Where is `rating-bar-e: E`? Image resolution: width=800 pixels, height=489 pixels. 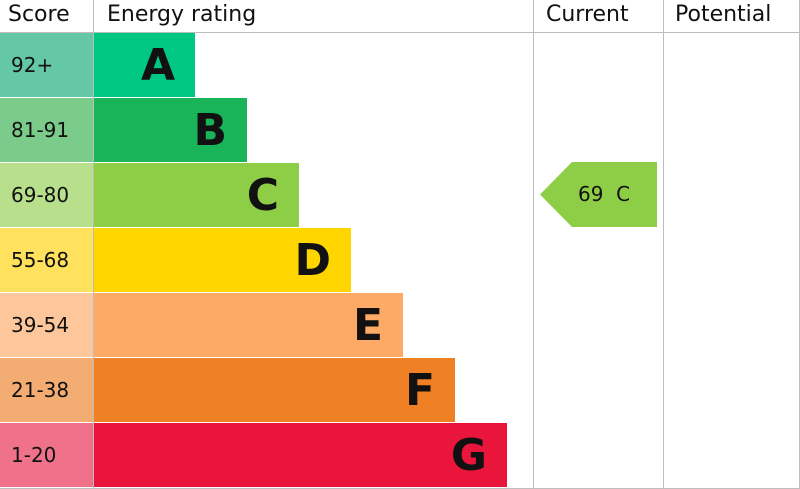
rating-bar-e: E is located at coordinates (248, 325).